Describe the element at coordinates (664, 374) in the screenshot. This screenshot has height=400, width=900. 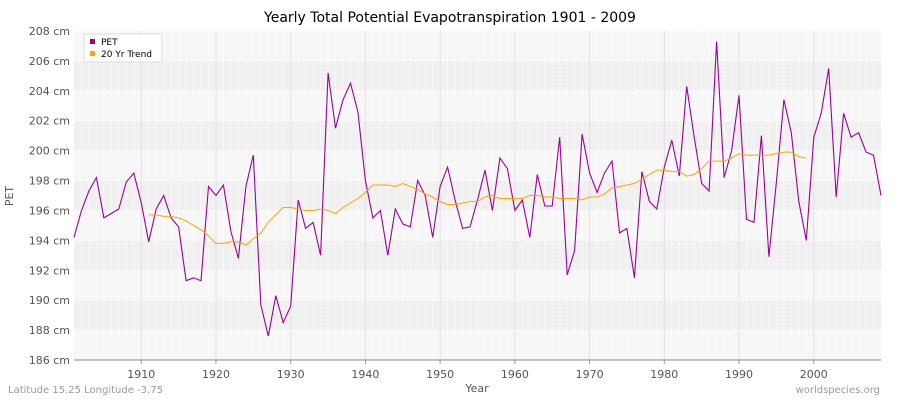
I see `x-tick-label: 1980` at that location.